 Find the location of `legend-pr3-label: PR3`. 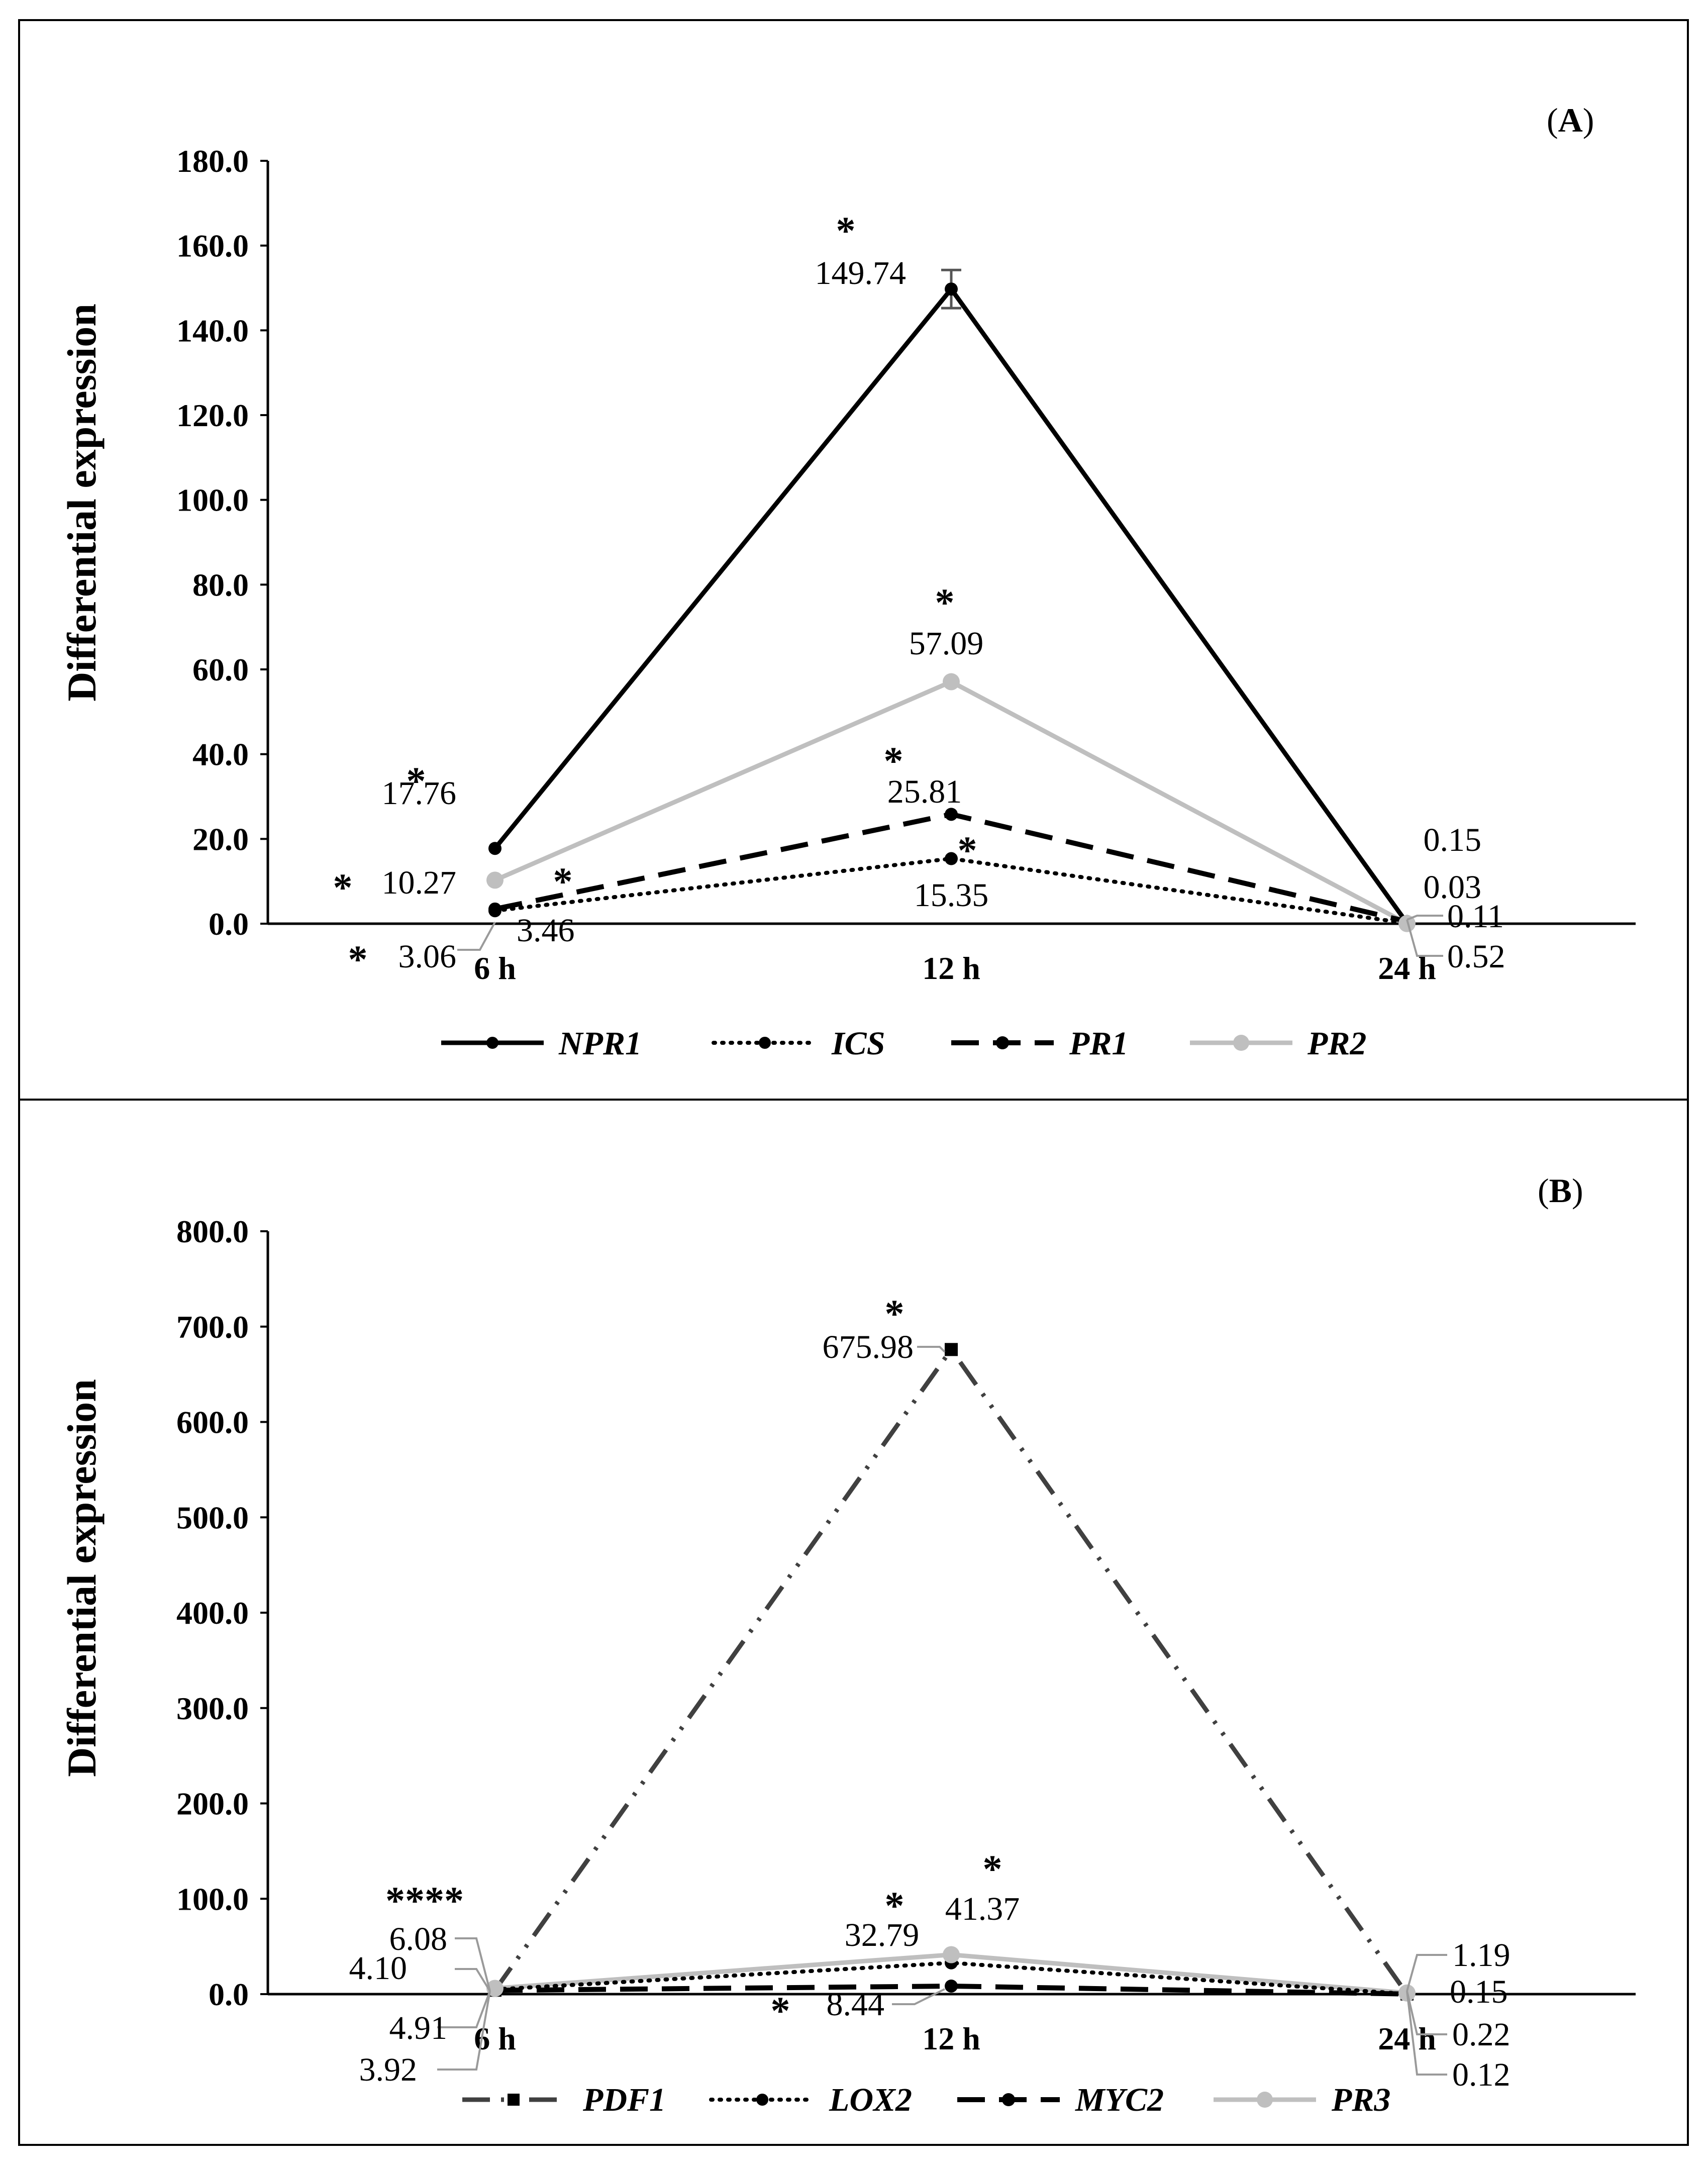

legend-pr3-label: PR3 is located at coordinates (1360, 2100).